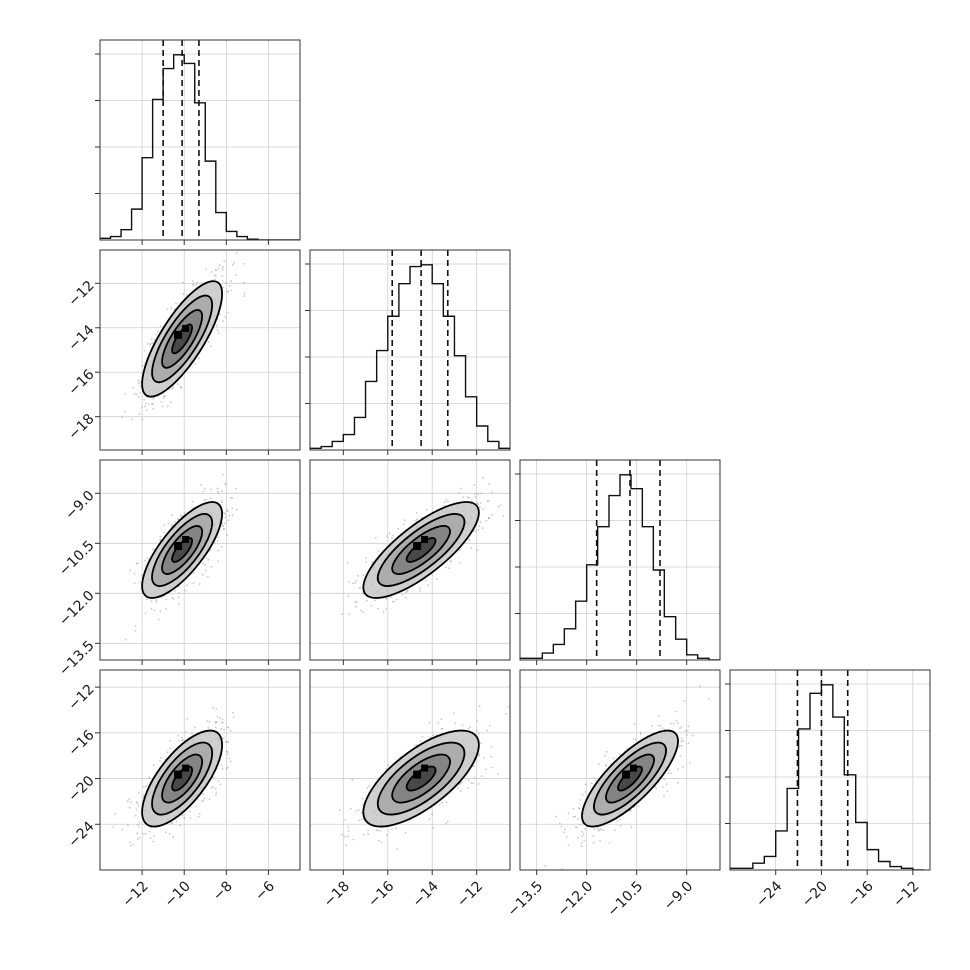  Describe the element at coordinates (136, 894) in the screenshot. I see `x-tick-label: −12` at that location.